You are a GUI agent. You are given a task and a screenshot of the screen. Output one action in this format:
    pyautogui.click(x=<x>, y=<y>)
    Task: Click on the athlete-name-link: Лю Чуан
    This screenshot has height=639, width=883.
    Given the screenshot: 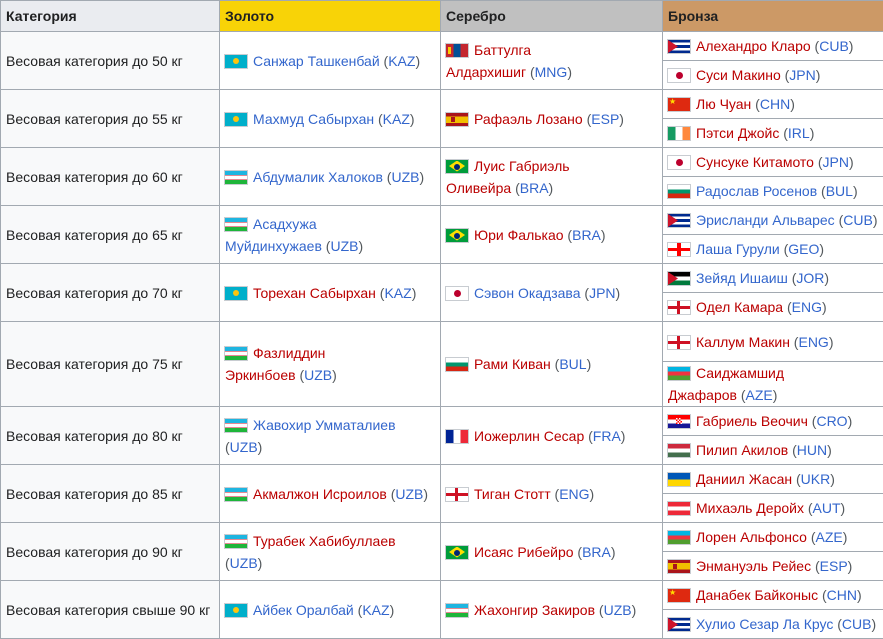 What is the action you would take?
    pyautogui.click(x=723, y=104)
    